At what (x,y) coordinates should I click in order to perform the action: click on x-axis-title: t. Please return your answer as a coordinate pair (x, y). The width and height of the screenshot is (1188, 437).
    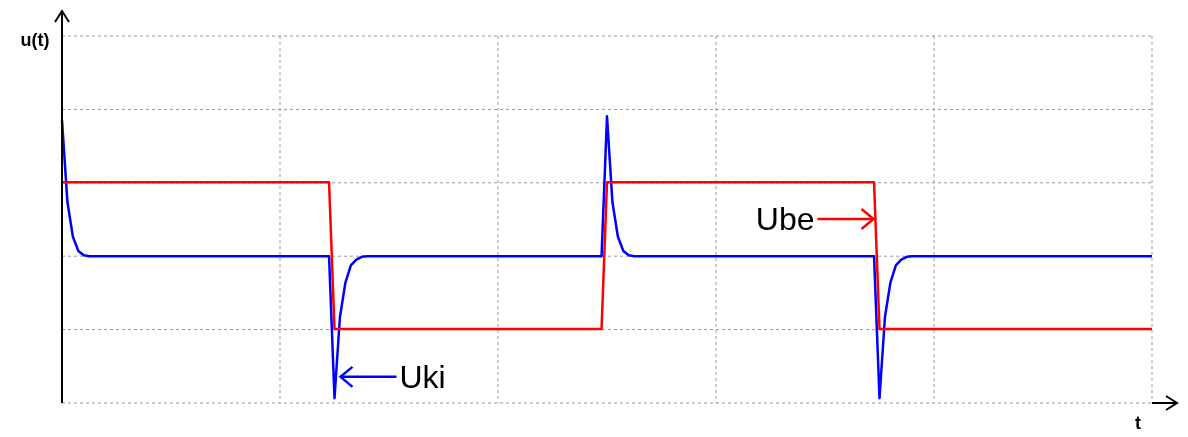
    Looking at the image, I should click on (1138, 423).